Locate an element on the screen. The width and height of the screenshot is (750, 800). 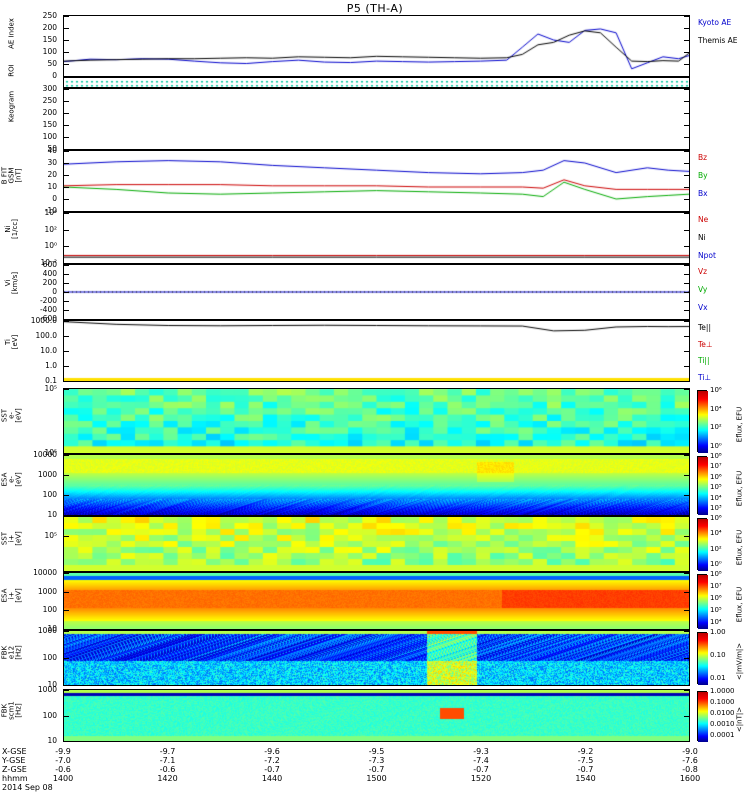
plot-area-sst_i is located at coordinates (376, 544).